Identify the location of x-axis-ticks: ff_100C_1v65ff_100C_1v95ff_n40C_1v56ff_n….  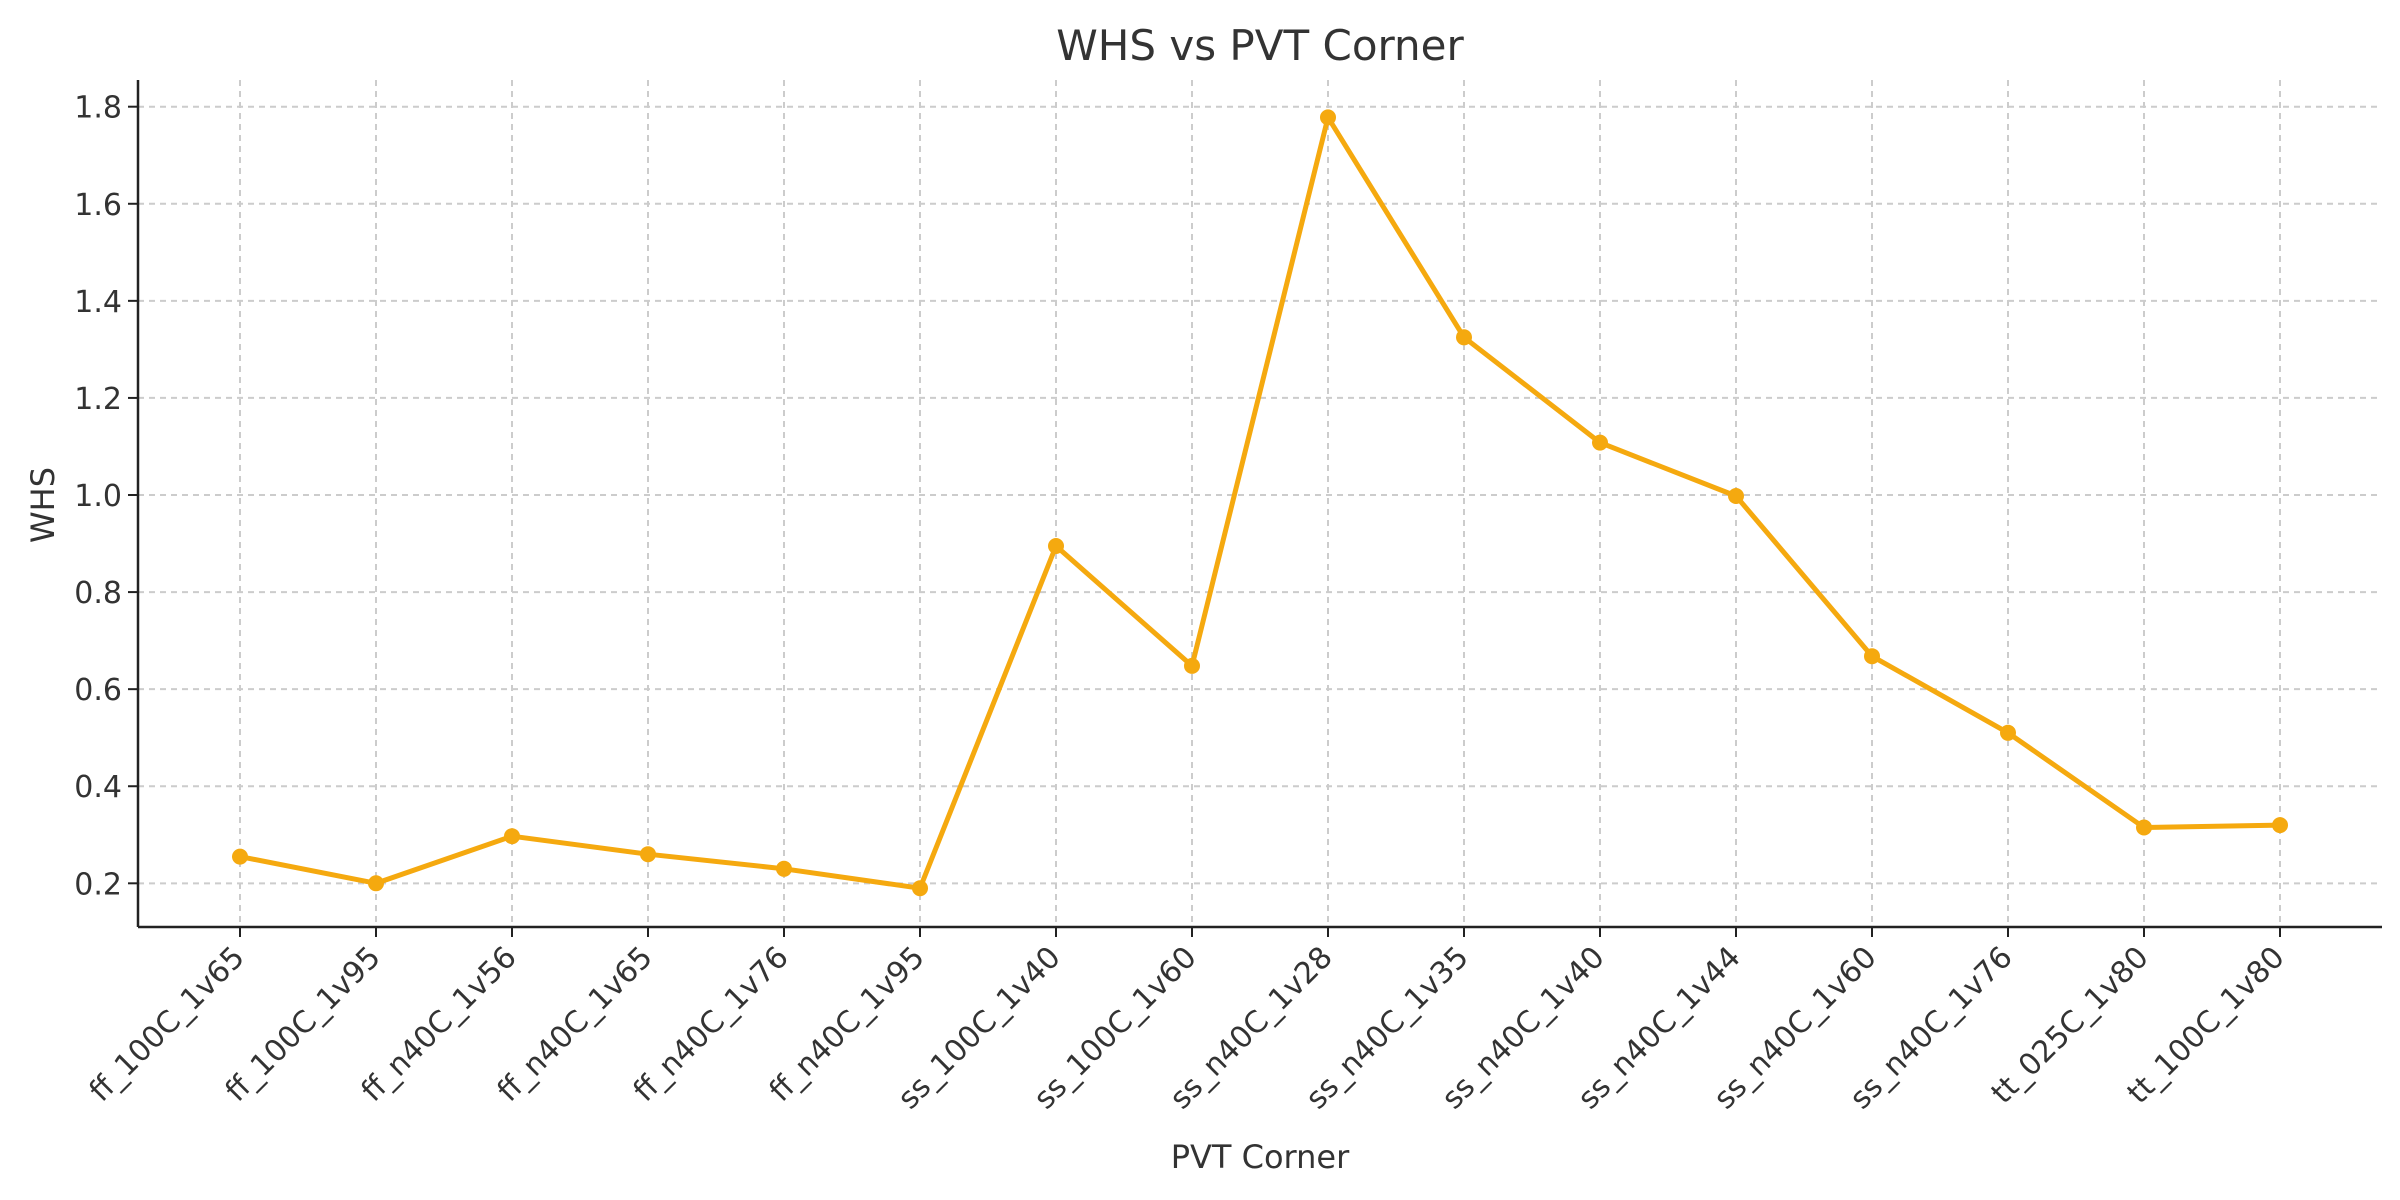
(1187, 1021).